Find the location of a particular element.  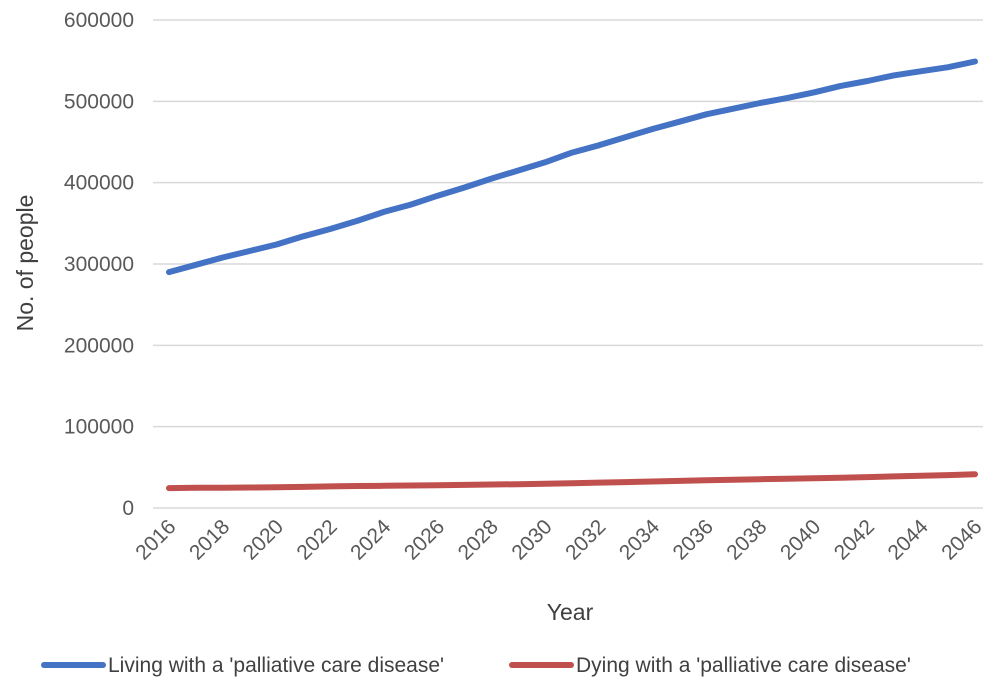

legend-label-living: Living with a 'palliative care disease' is located at coordinates (276, 665).